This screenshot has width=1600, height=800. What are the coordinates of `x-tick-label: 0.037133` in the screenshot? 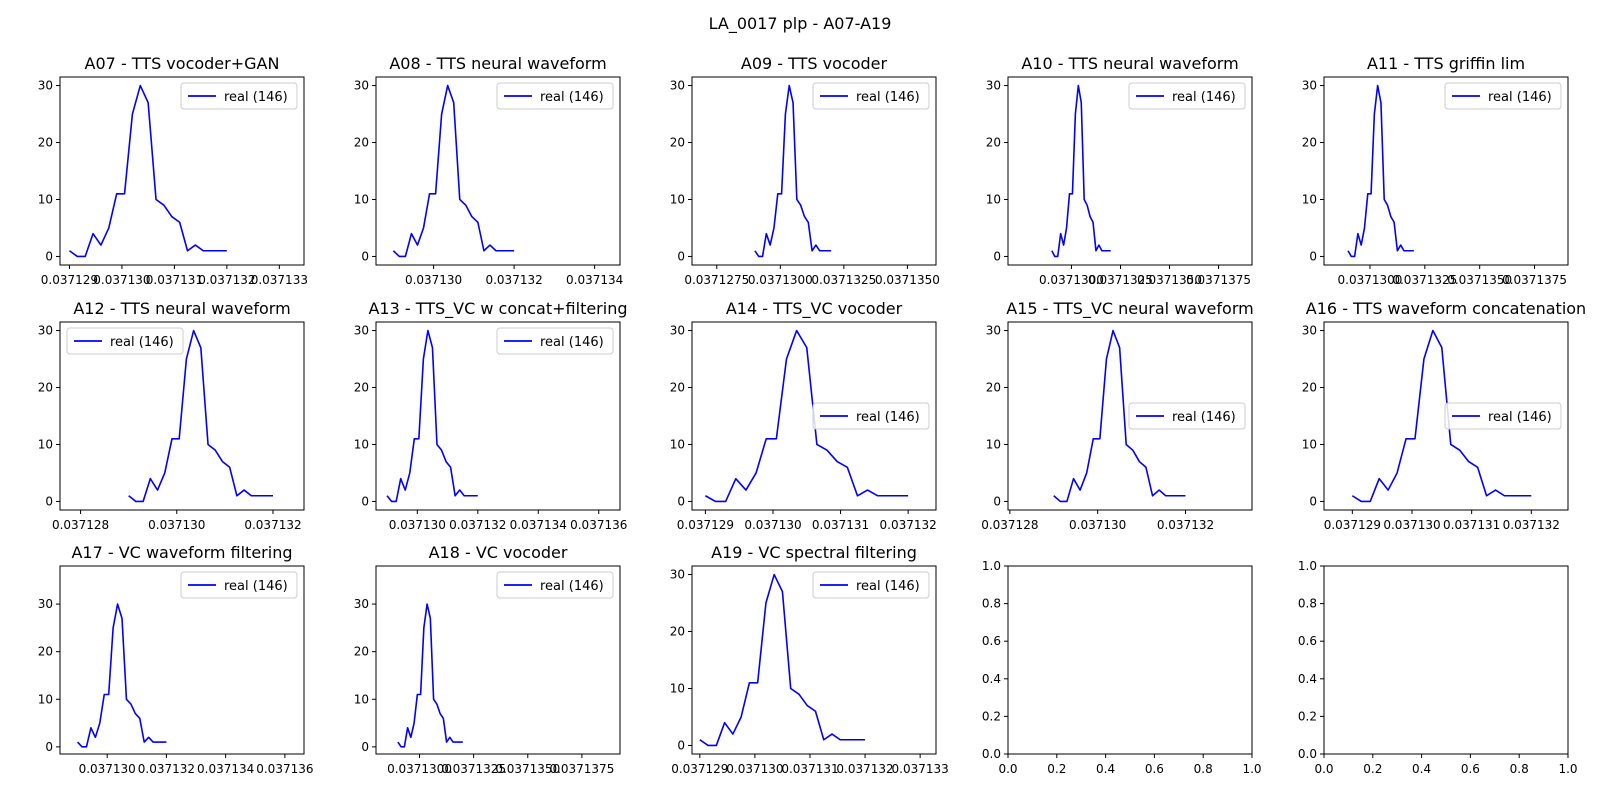 It's located at (279, 280).